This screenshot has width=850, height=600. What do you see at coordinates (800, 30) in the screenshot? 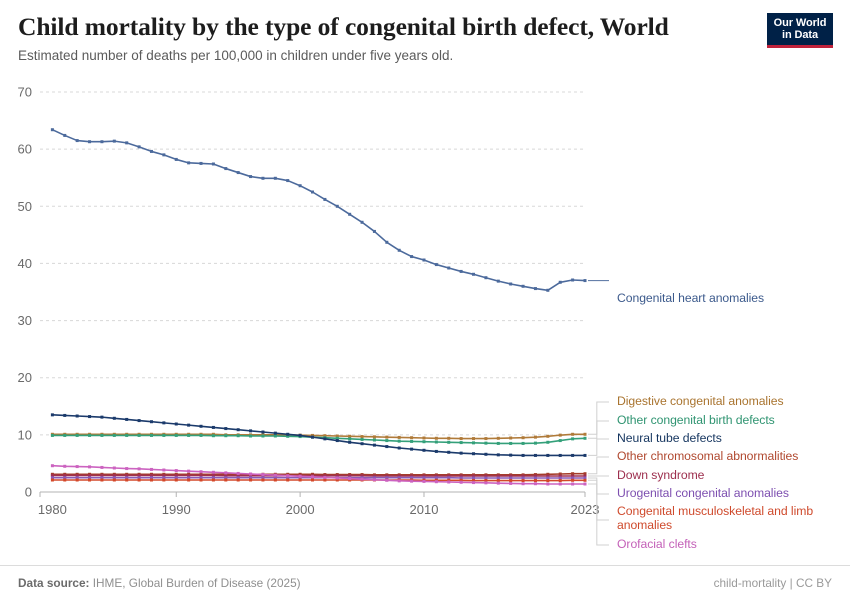
I see `our-world-in-data-logo: Our World in Data` at bounding box center [800, 30].